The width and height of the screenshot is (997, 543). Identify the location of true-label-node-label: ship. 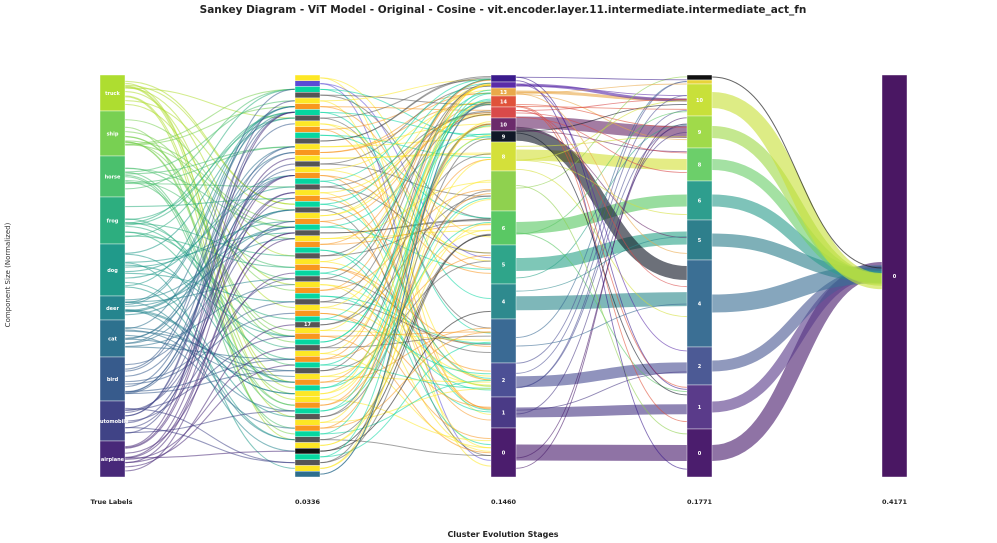
(113, 135).